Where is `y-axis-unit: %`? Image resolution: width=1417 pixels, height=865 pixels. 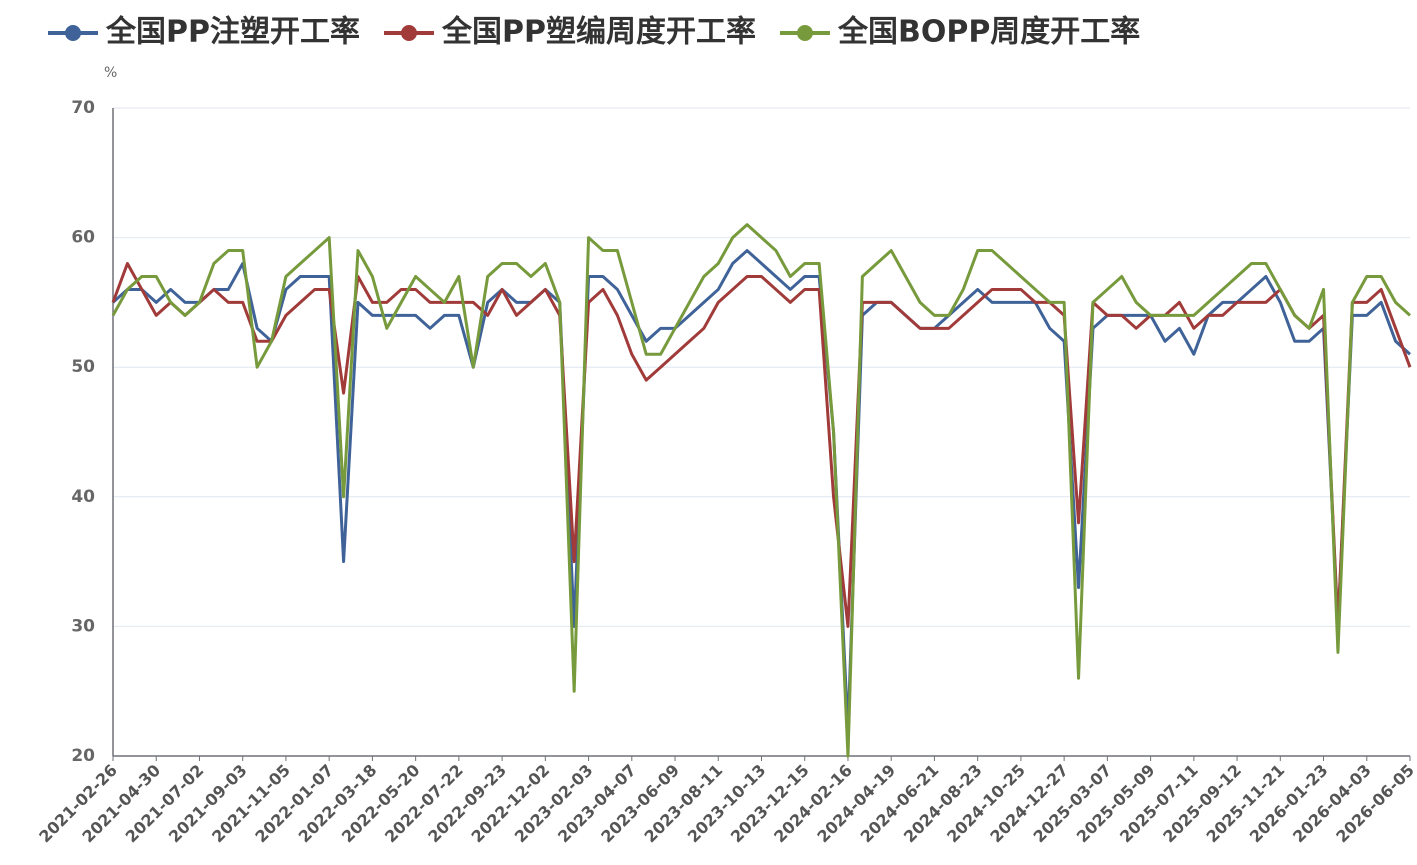
y-axis-unit: % is located at coordinates (110, 73).